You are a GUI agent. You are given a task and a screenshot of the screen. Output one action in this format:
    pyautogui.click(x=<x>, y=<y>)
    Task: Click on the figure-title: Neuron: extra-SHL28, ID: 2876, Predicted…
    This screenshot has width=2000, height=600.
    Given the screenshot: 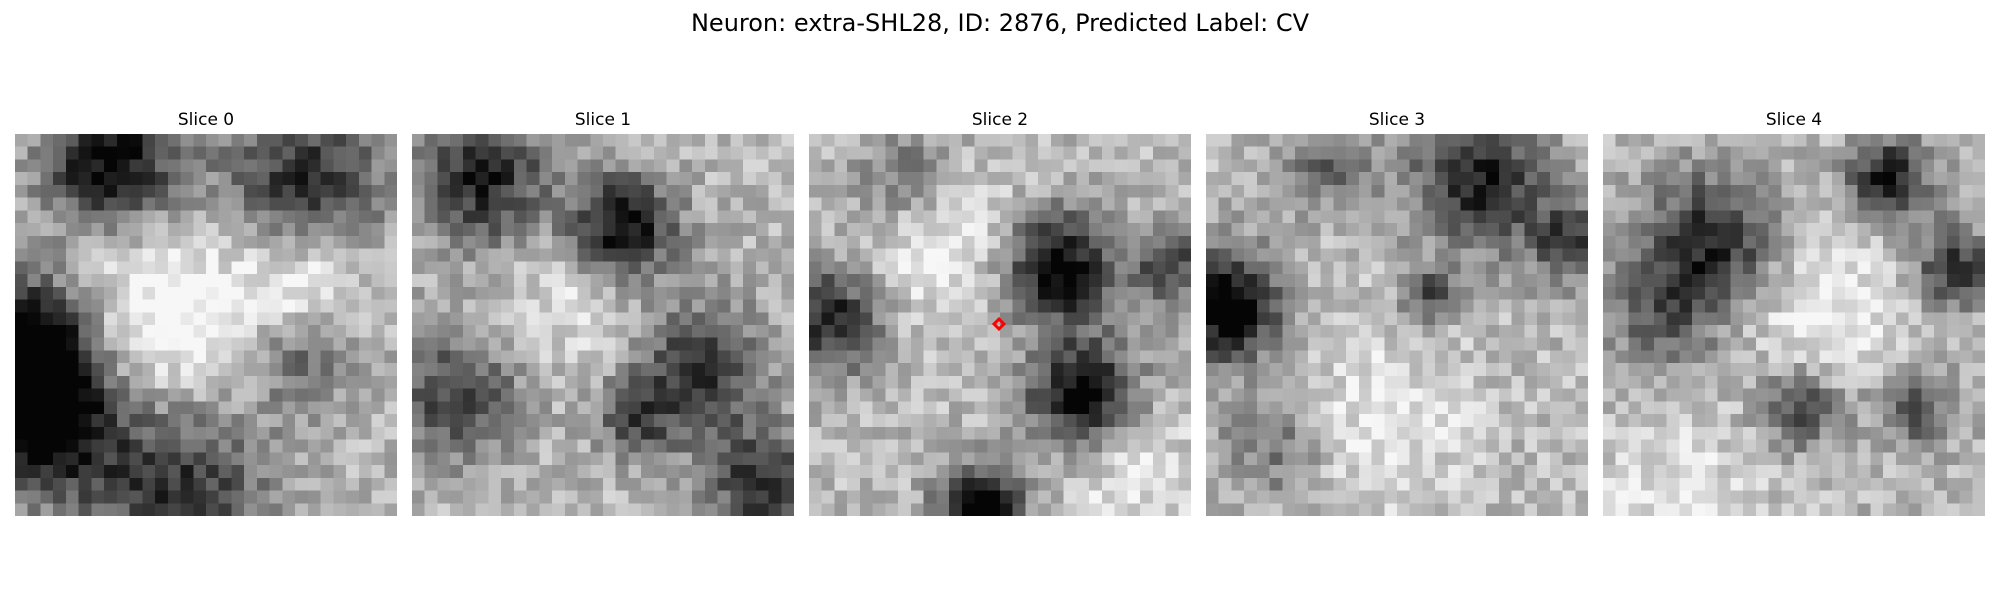 What is the action you would take?
    pyautogui.click(x=1000, y=23)
    